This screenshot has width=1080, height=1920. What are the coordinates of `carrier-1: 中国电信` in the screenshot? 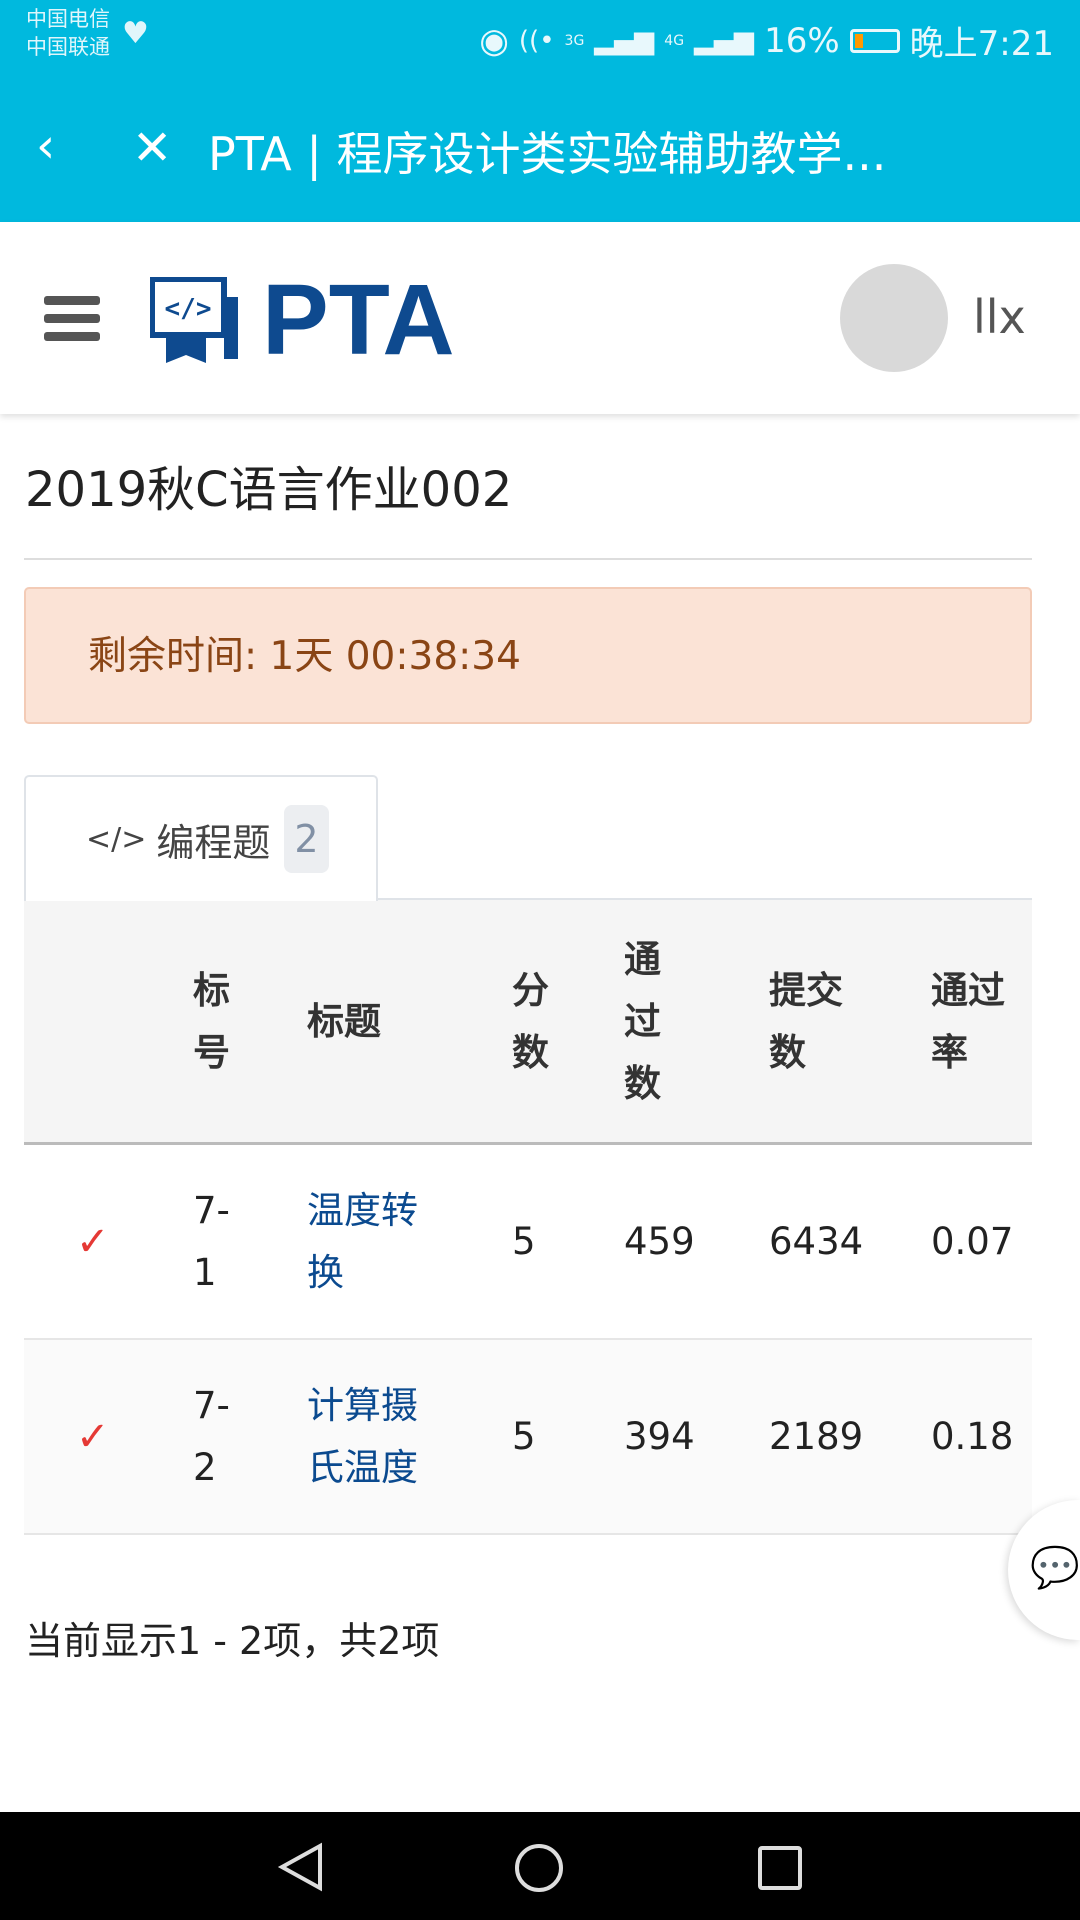 It's located at (68, 19).